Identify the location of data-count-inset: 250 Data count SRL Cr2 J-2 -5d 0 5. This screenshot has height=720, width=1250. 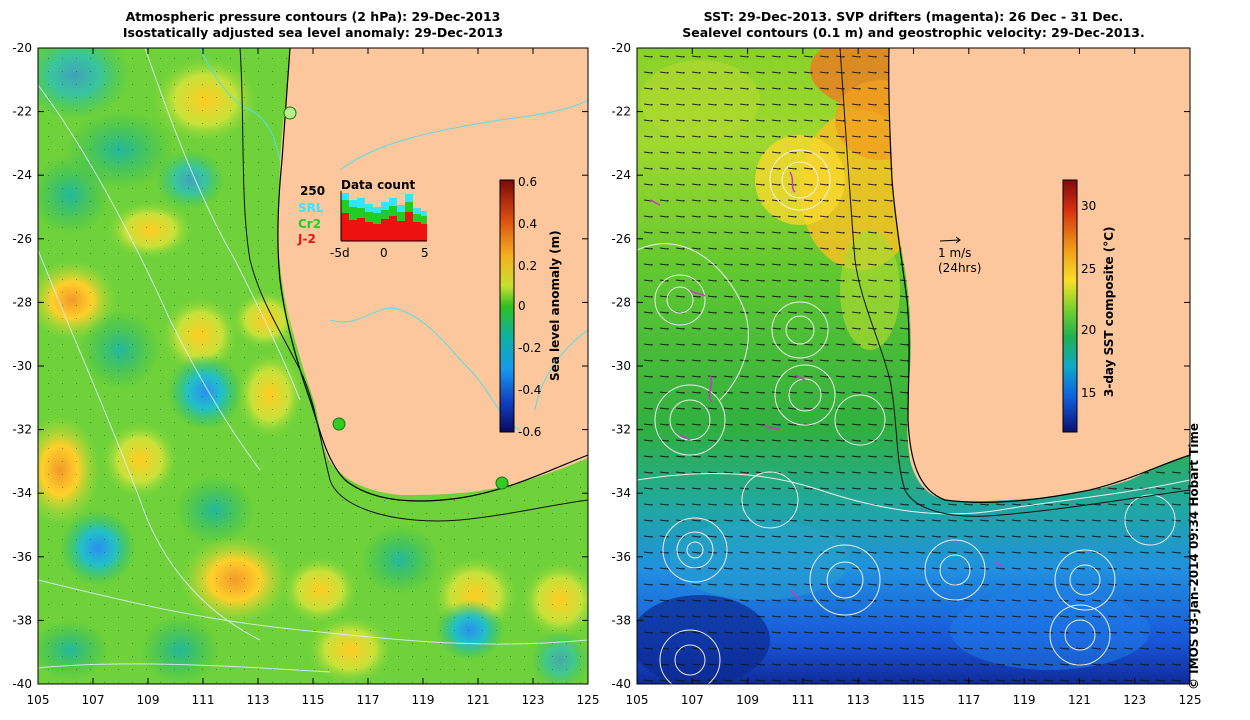
(363, 219).